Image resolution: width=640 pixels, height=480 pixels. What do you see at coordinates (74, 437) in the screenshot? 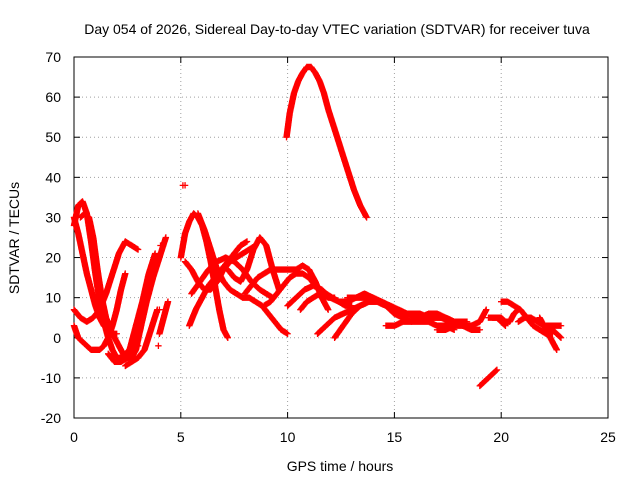
I see `x-tick-label: 0` at bounding box center [74, 437].